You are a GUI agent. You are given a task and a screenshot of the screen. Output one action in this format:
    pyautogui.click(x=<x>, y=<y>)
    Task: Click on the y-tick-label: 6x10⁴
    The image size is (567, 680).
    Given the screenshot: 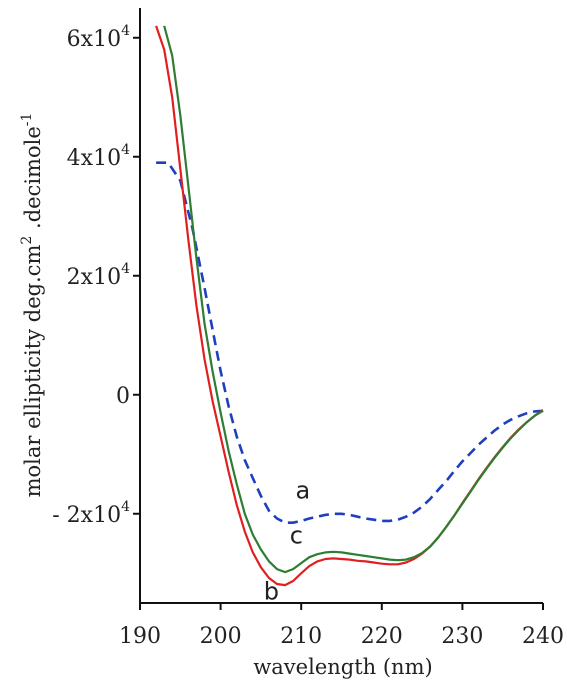 What is the action you would take?
    pyautogui.click(x=98, y=37)
    